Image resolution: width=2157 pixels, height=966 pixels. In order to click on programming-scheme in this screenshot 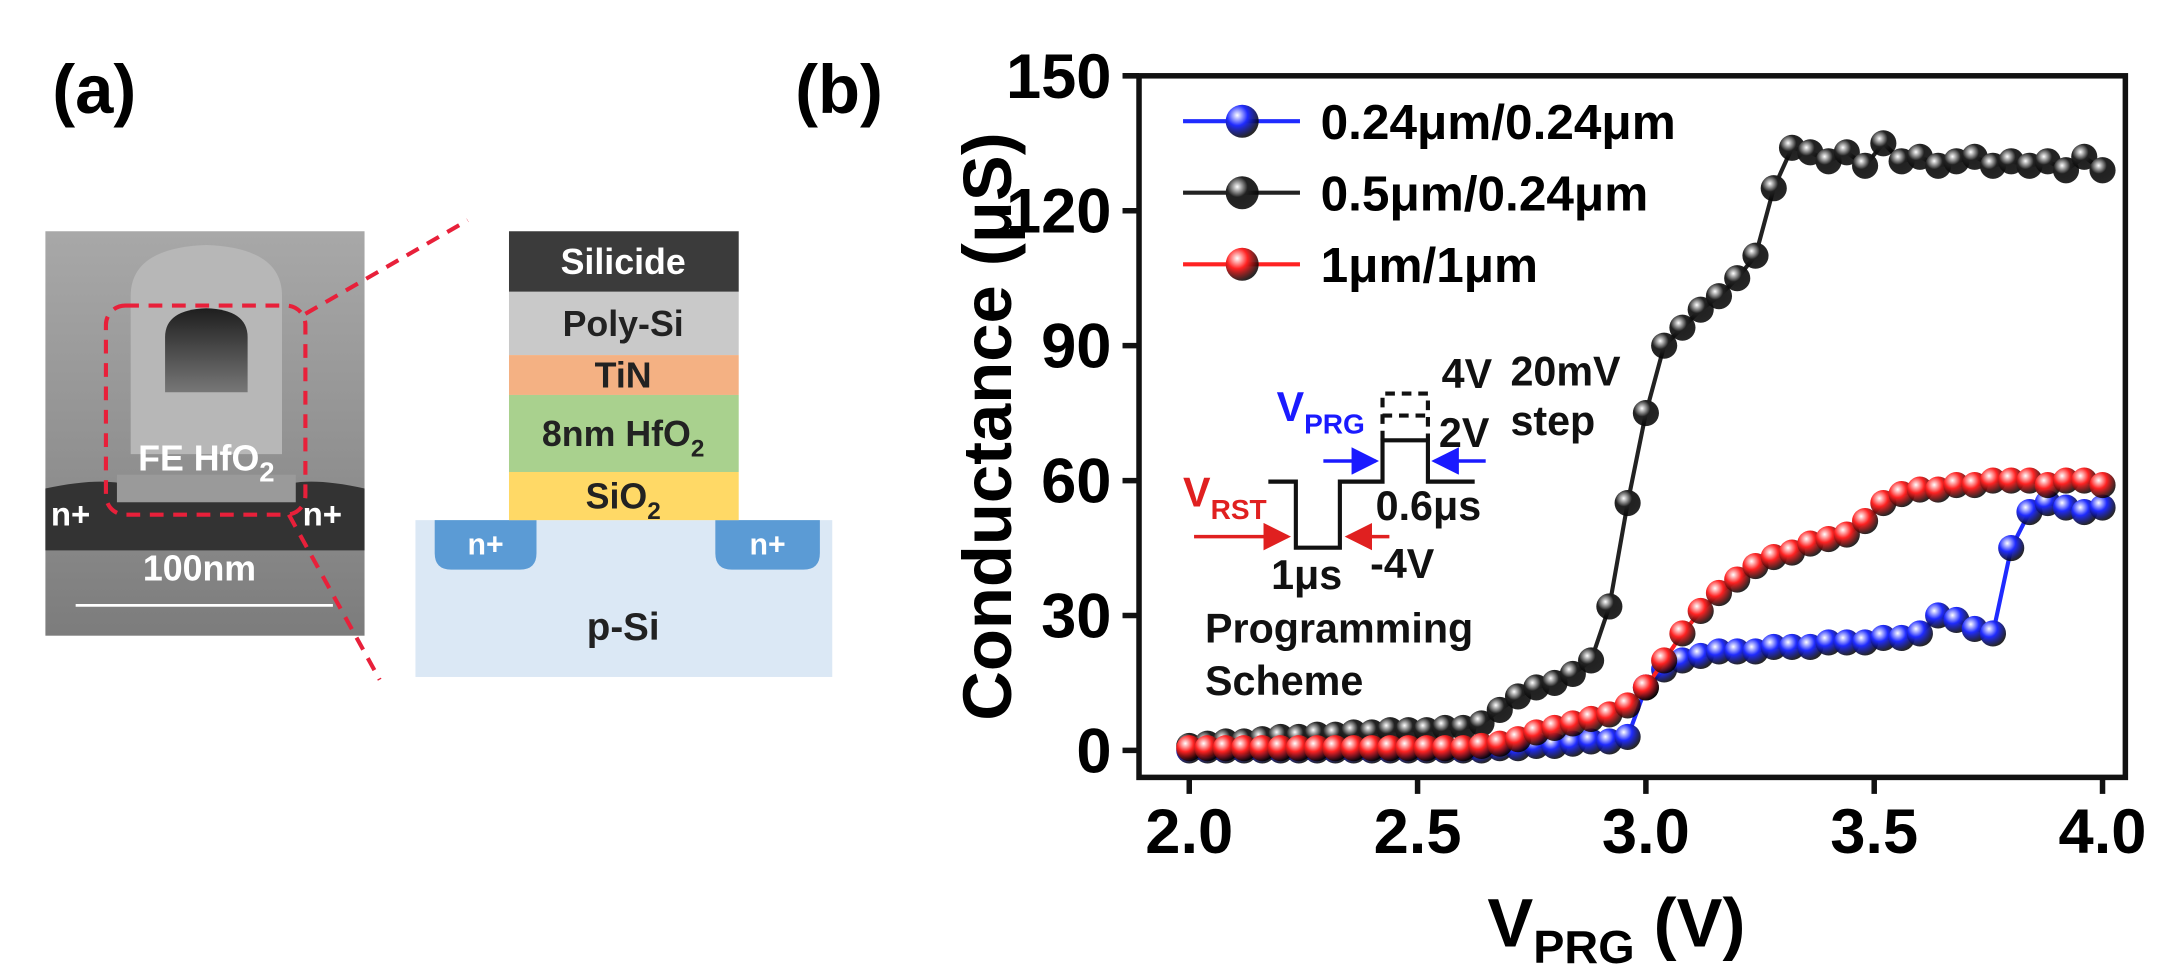, I will do `click(1340, 471)`.